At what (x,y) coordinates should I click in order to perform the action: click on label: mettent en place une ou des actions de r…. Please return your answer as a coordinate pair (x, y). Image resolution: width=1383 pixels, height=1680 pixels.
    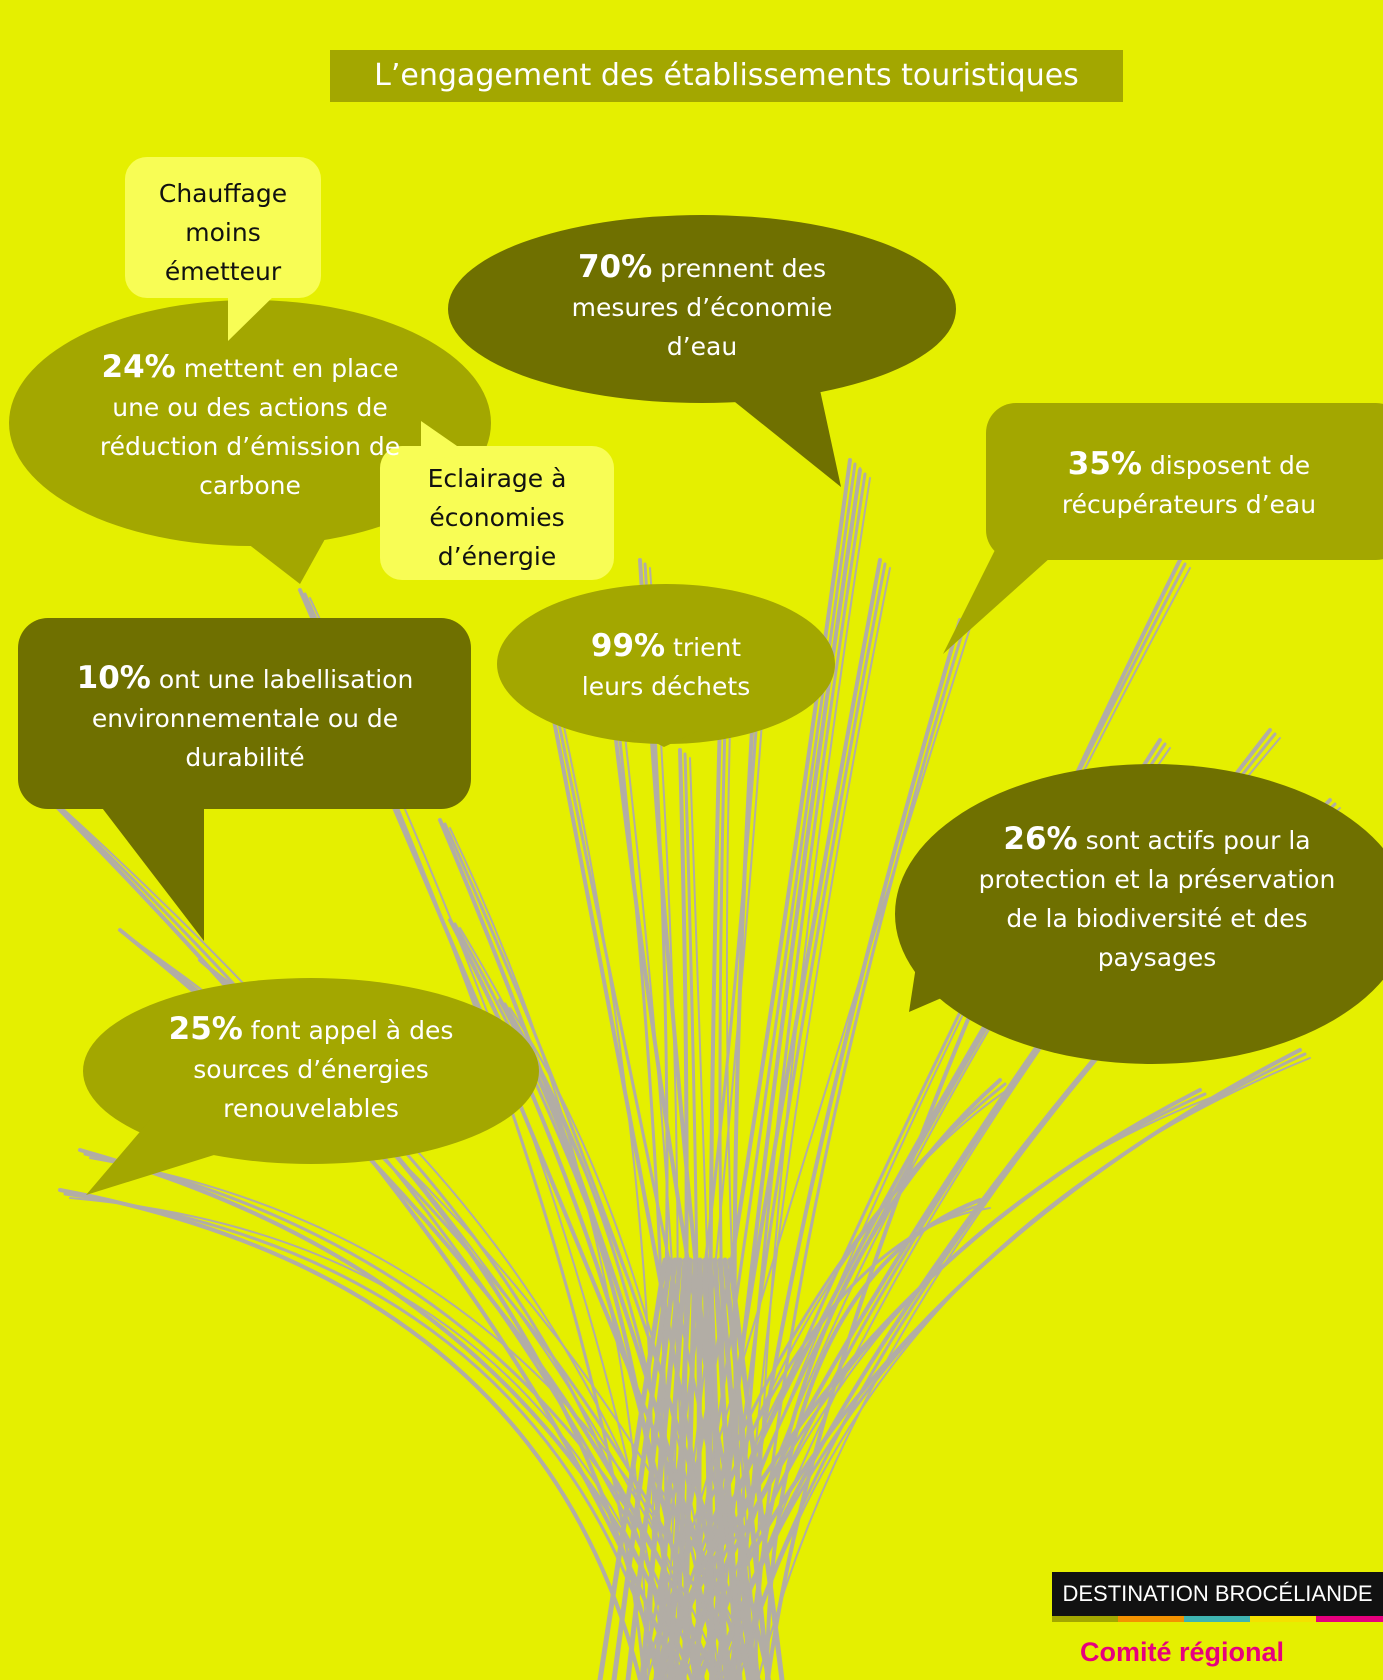
    Looking at the image, I should click on (250, 427).